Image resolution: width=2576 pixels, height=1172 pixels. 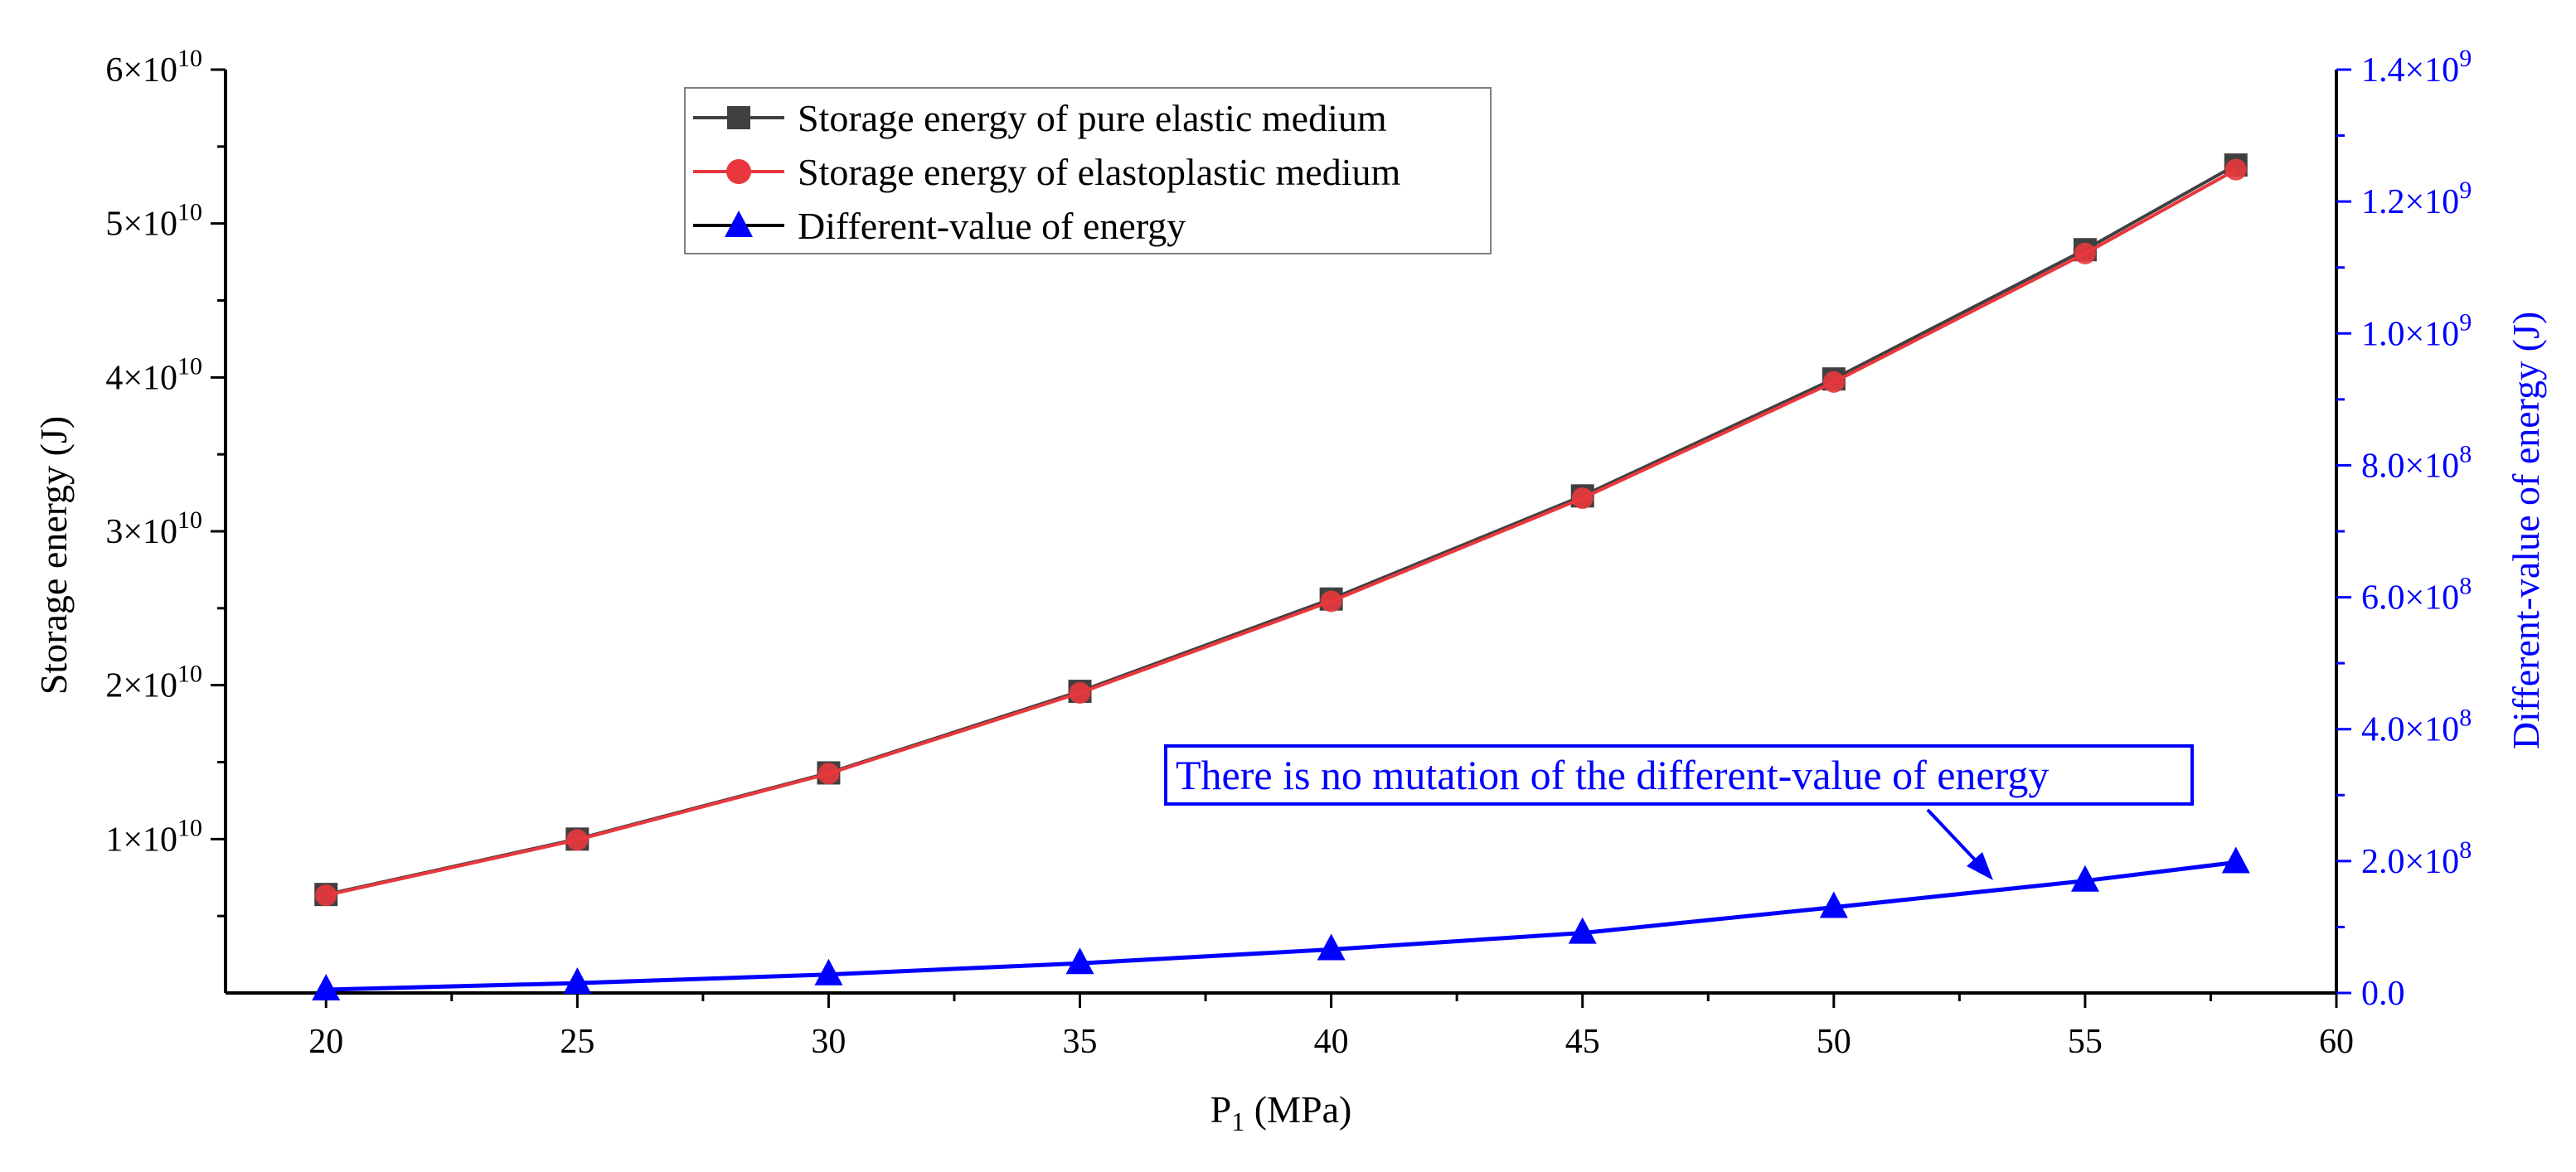 I want to click on left-y-tick-label: 4×10¹⁰, so click(x=153, y=374).